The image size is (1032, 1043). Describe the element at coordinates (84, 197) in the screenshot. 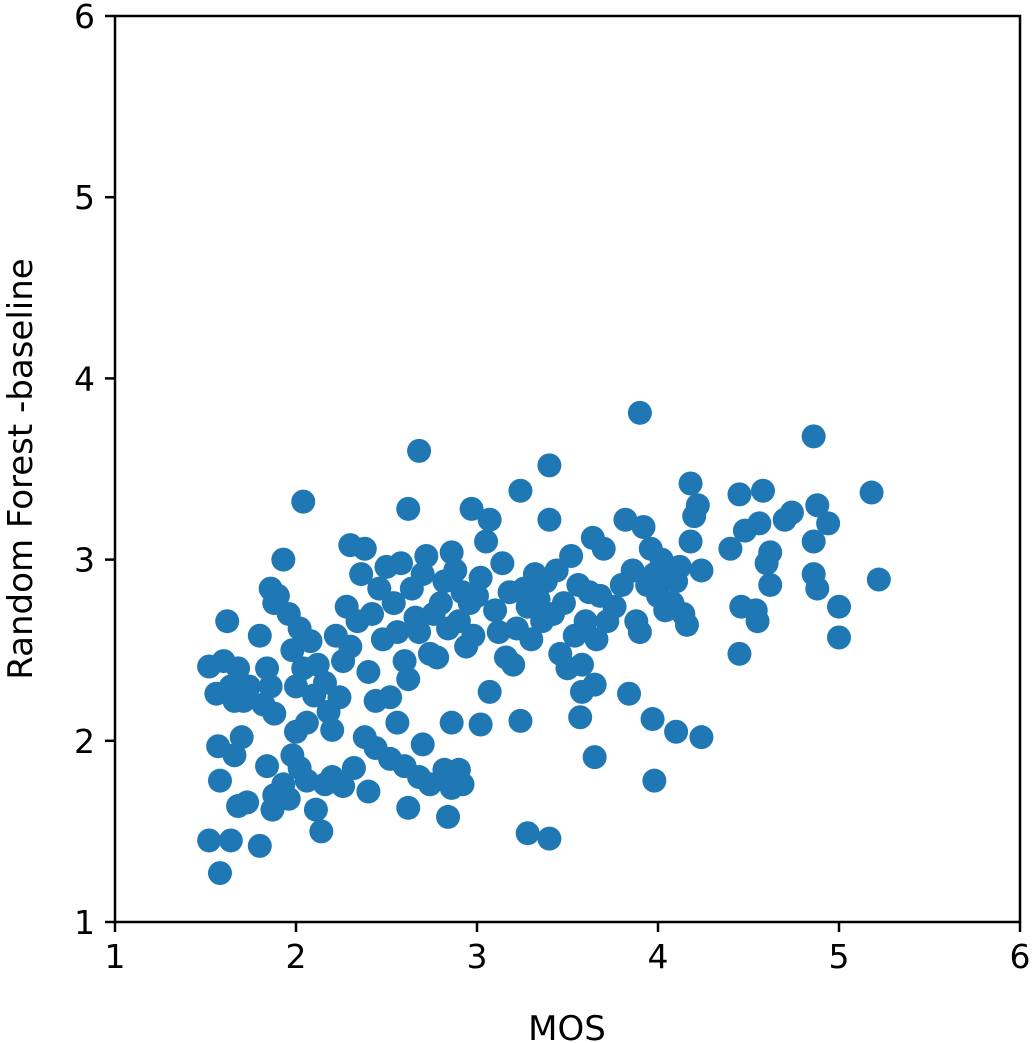

I see `y-tick-label: 5` at that location.